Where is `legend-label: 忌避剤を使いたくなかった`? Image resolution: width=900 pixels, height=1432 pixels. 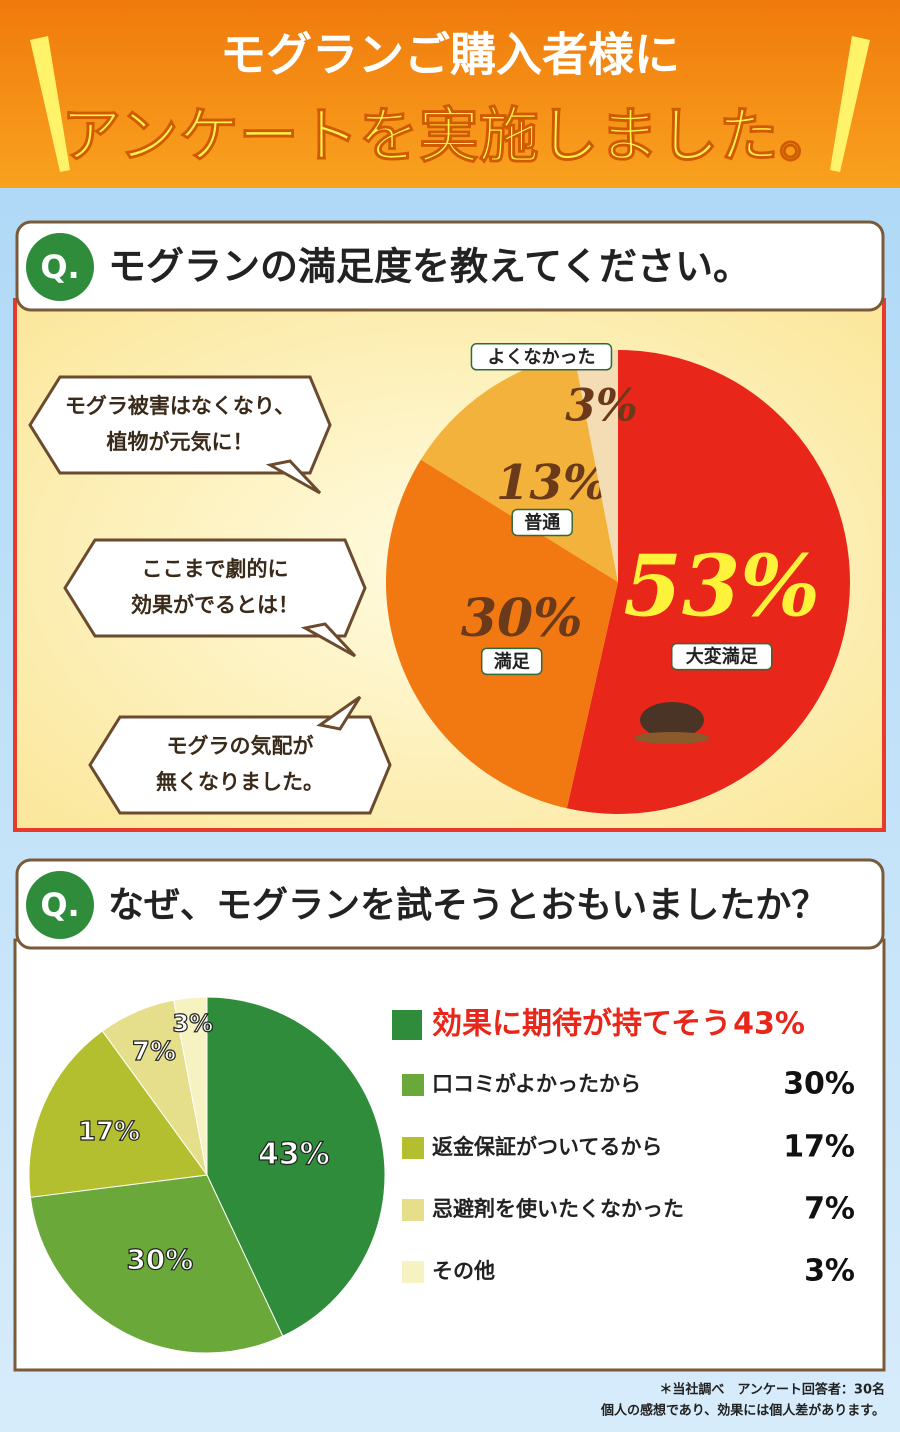
legend-label: 忌避剤を使いたくなかった is located at coordinates (558, 1209).